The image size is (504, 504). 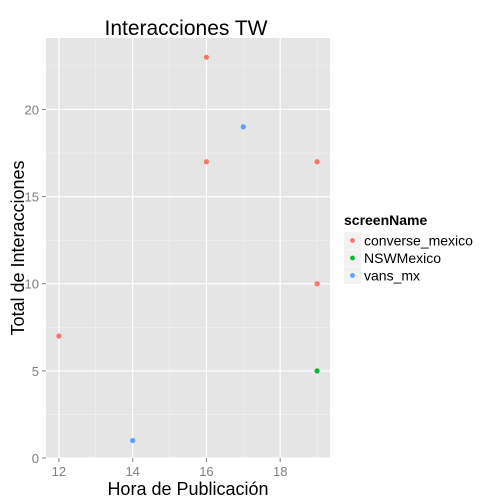 What do you see at coordinates (59, 471) in the screenshot?
I see `x-tick-label: 12` at bounding box center [59, 471].